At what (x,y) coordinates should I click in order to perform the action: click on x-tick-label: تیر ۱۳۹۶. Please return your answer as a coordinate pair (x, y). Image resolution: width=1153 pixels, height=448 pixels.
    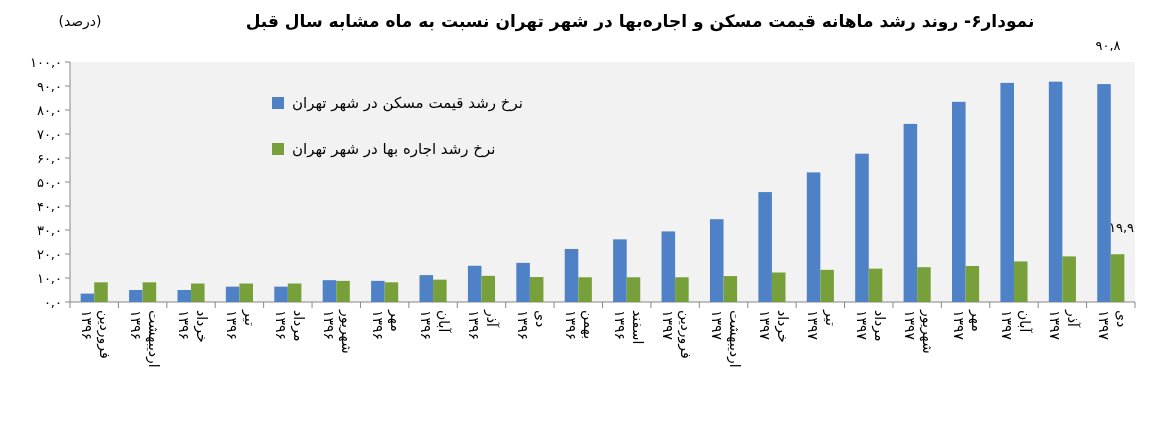
    Looking at the image, I should click on (241, 325).